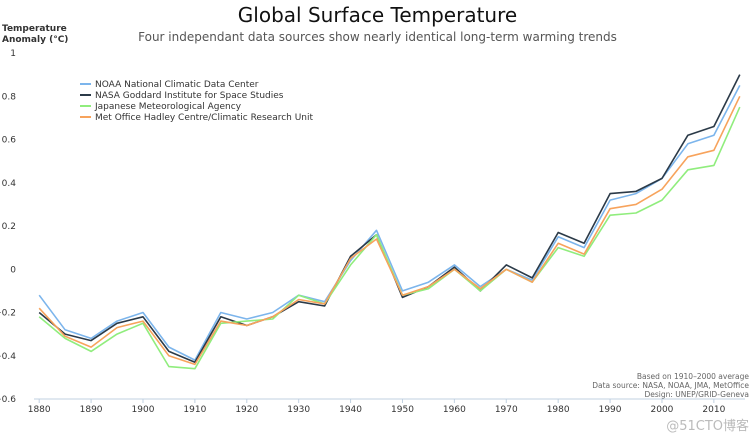 The image size is (755, 440). What do you see at coordinates (506, 410) in the screenshot?
I see `x-tick-label: 1970` at bounding box center [506, 410].